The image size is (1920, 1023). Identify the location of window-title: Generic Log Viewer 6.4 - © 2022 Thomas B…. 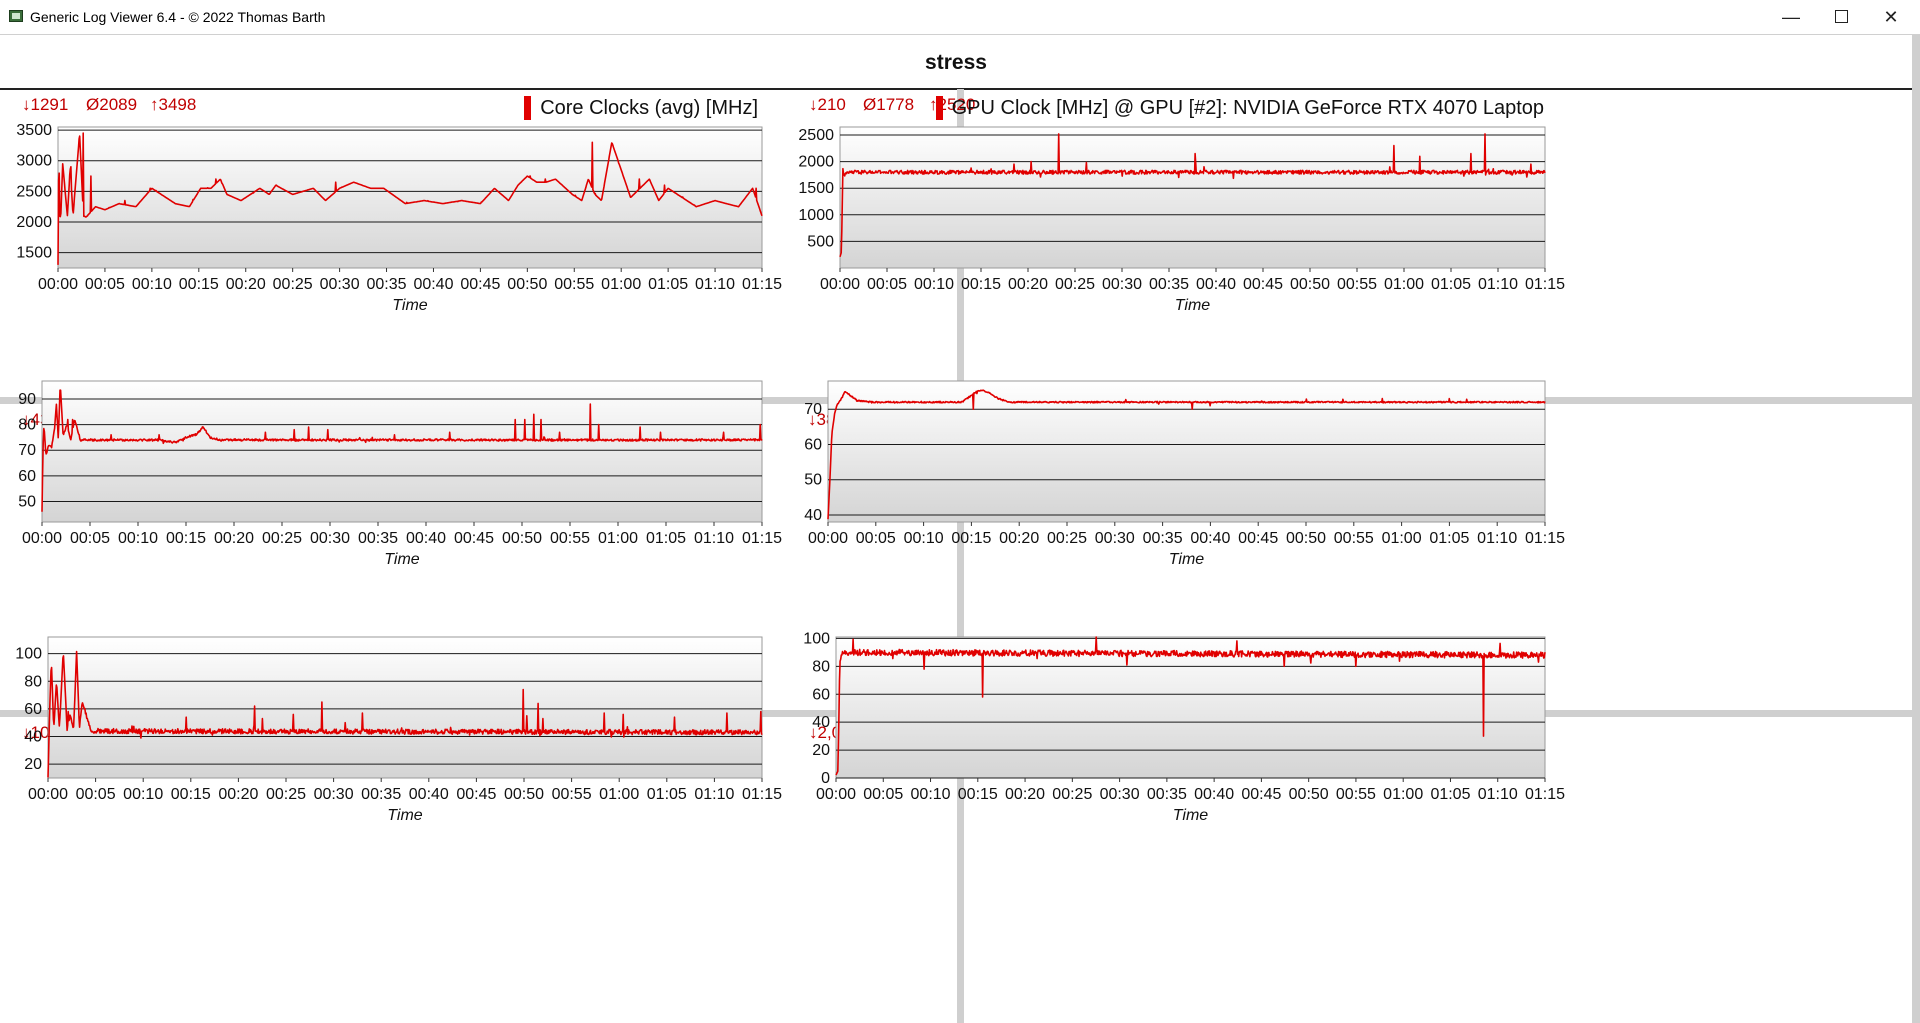
(178, 17).